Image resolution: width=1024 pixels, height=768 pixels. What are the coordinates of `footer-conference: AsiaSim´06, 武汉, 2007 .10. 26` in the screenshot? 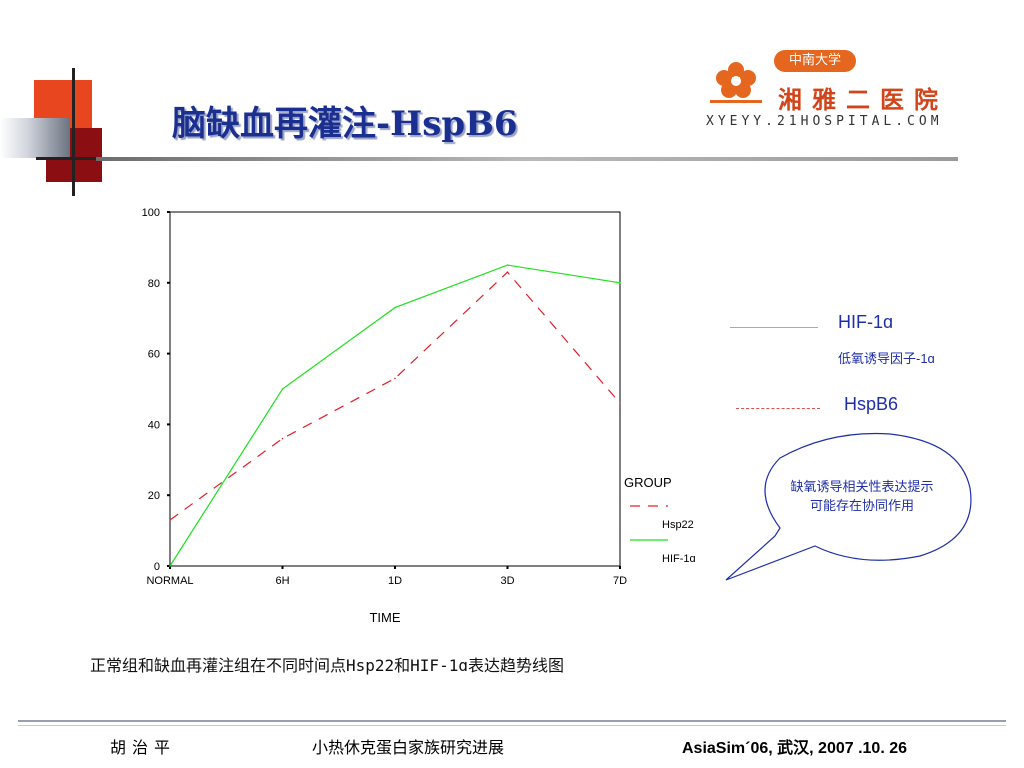 It's located at (795, 748).